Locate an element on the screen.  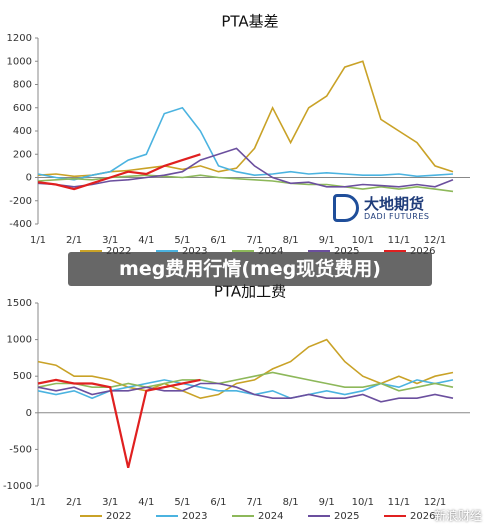
logo: 大地期货 DADI FUTURES is located at coordinates (381, 208).